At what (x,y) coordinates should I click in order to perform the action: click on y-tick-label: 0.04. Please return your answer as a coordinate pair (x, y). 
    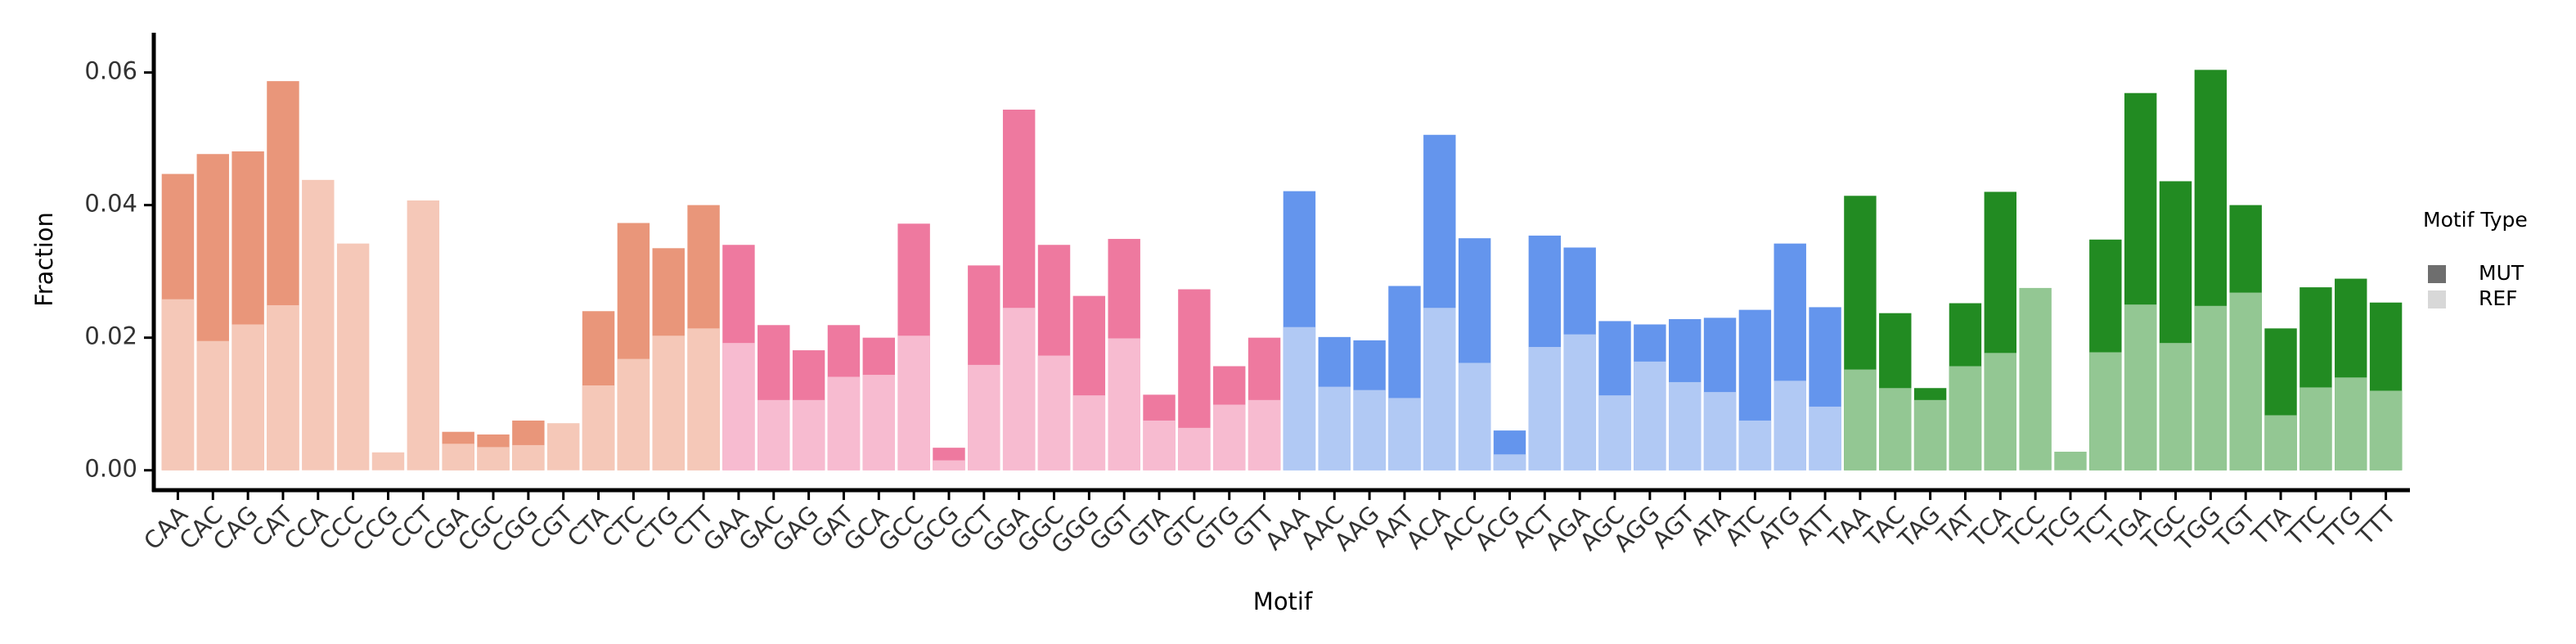
    Looking at the image, I should click on (111, 204).